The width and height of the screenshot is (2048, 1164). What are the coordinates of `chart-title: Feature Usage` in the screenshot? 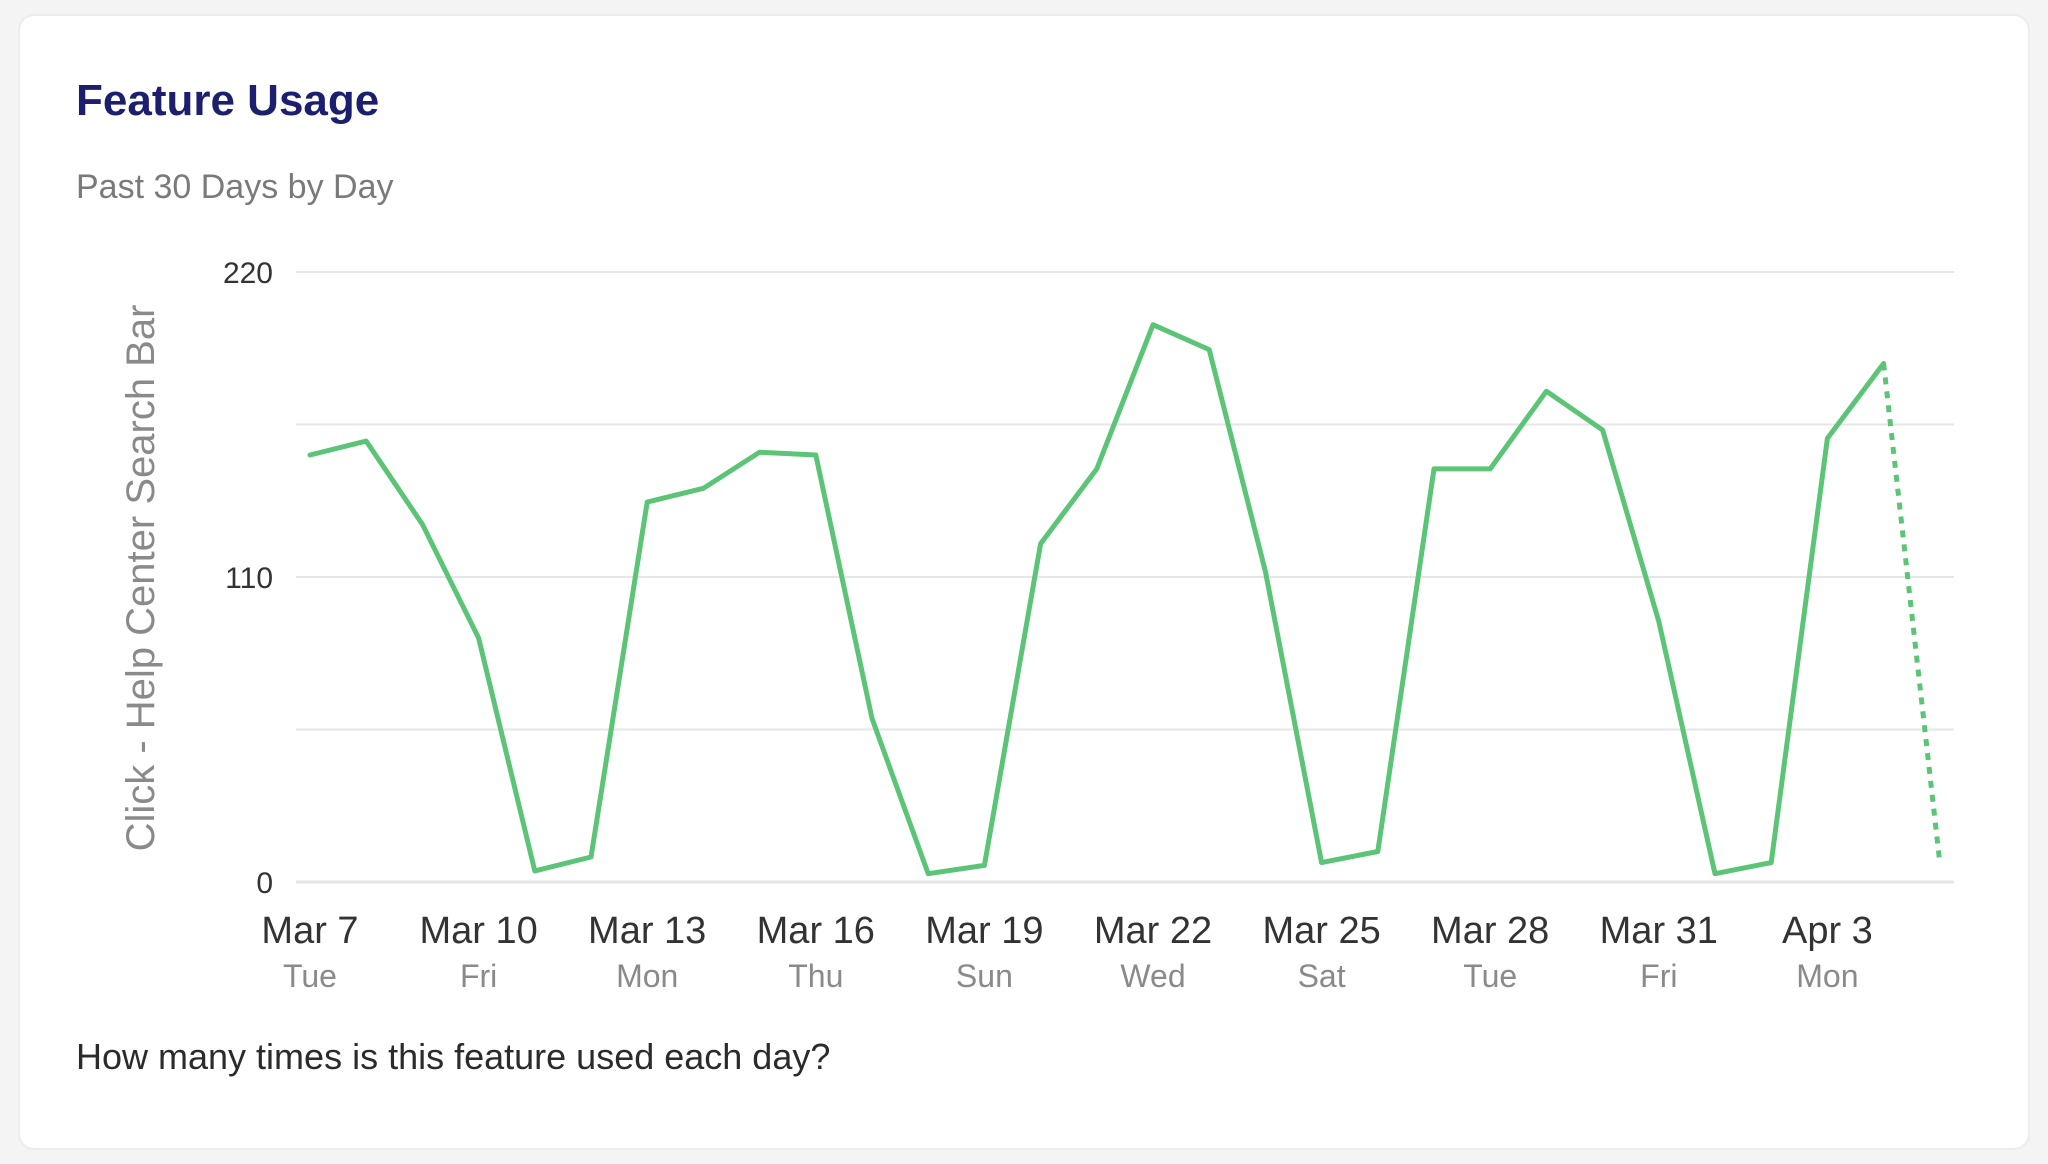 It's located at (228, 100).